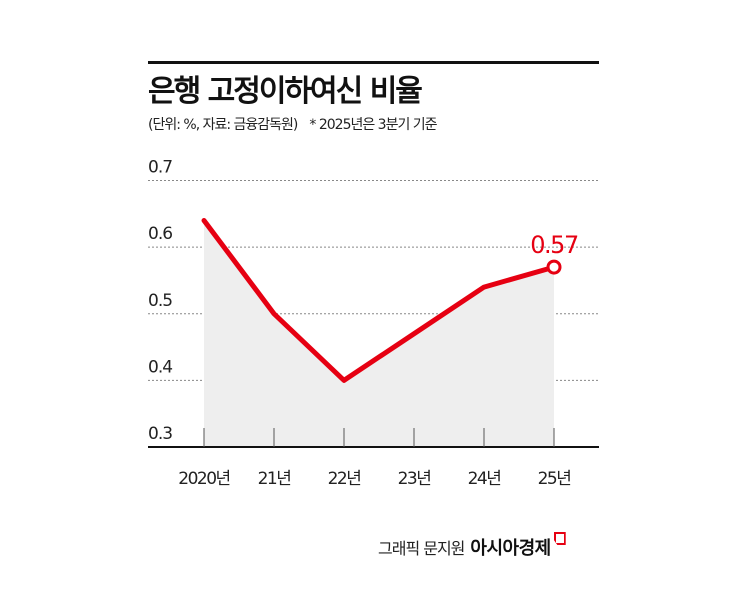  Describe the element at coordinates (344, 479) in the screenshot. I see `x-tick-label: 22년` at that location.